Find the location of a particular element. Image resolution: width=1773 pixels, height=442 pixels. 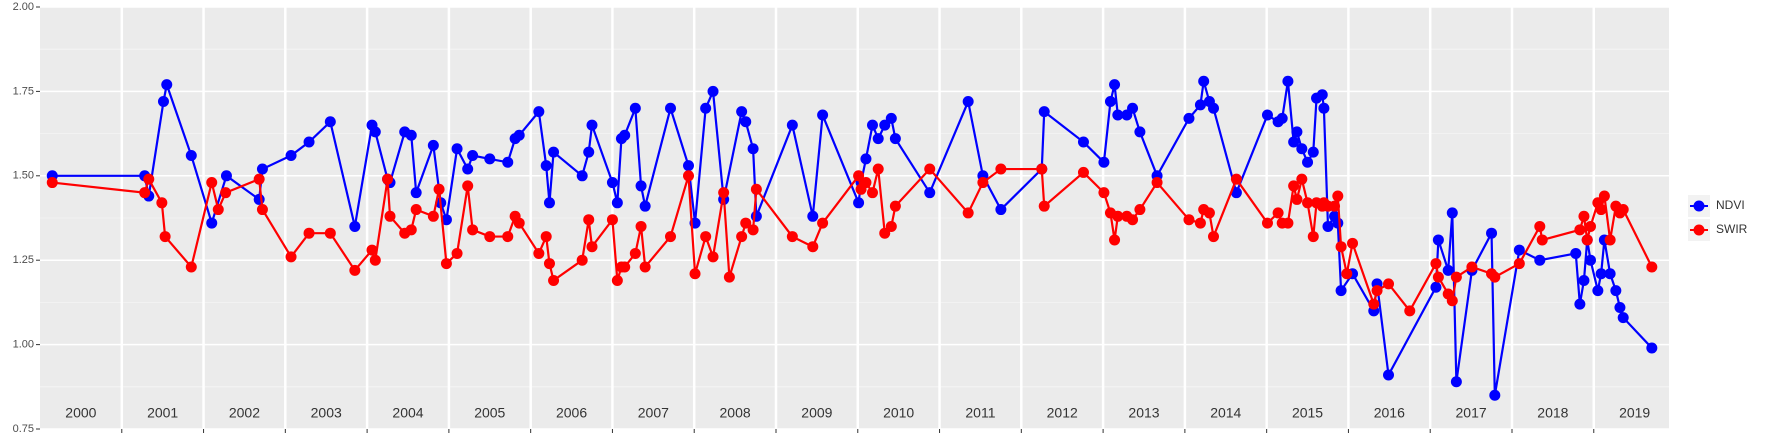

y-tick-label: 1.50 is located at coordinates (23, 176).